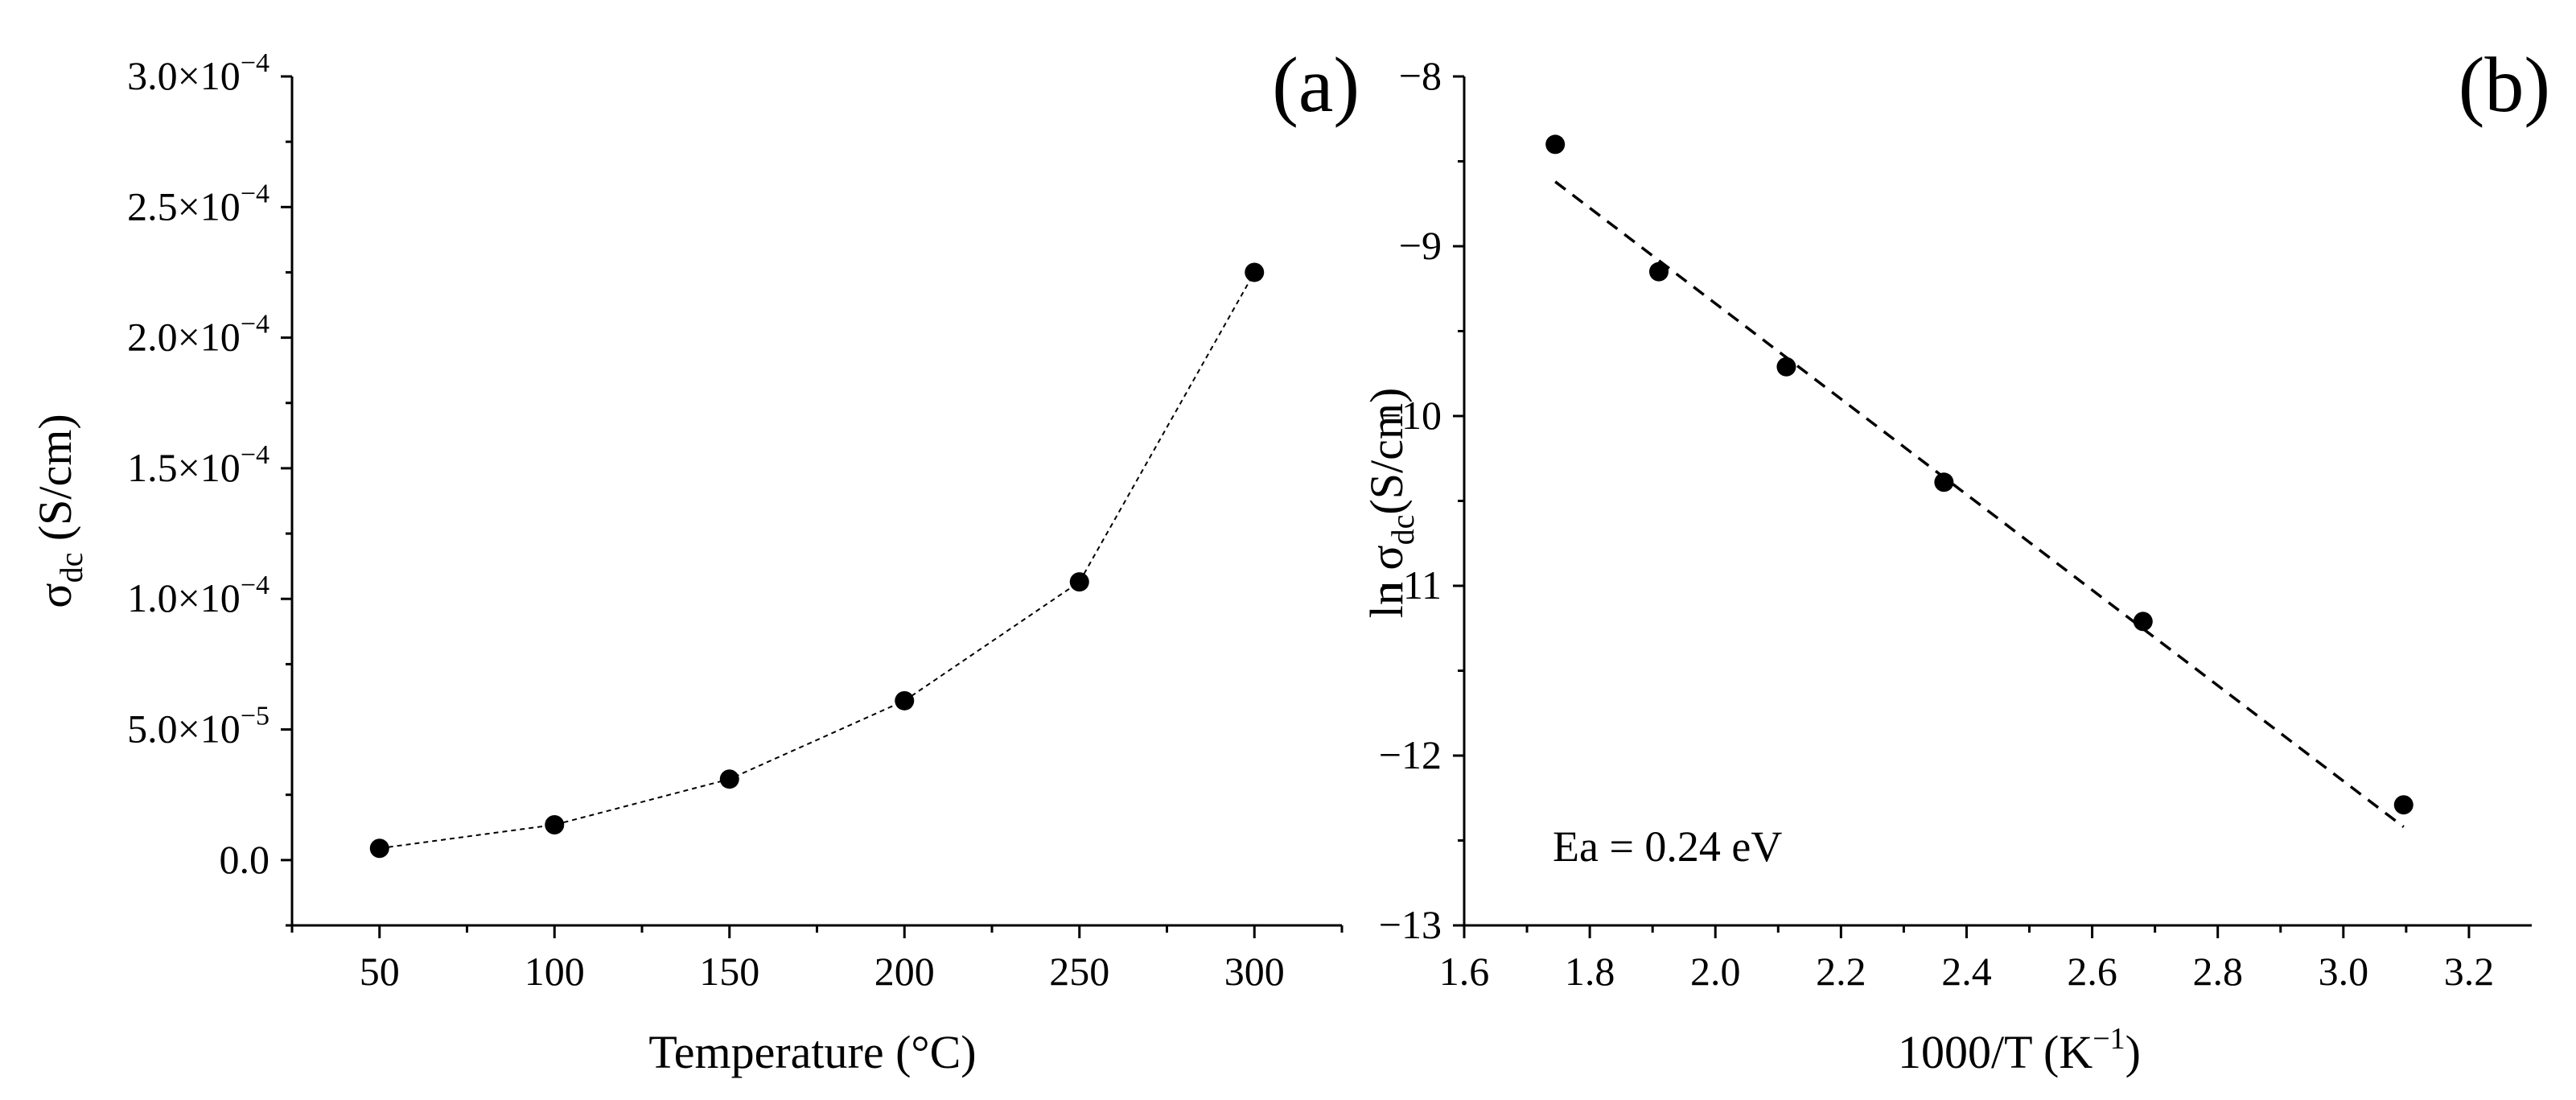 The image size is (2576, 1100). I want to click on panel-a-y-tick-exponent: −5, so click(255, 716).